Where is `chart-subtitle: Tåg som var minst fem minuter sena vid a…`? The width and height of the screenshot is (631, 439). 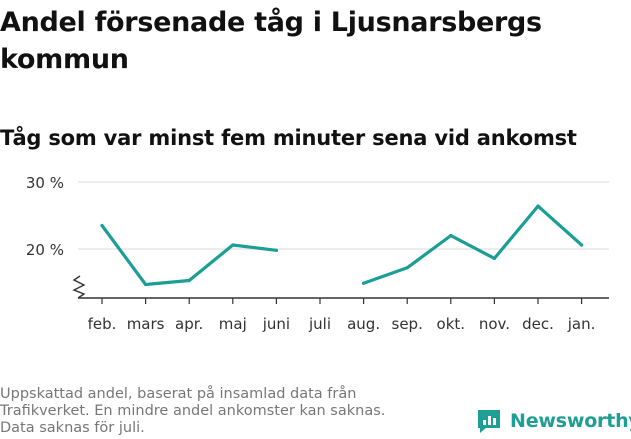 chart-subtitle: Tåg som var minst fem minuter sena vid a… is located at coordinates (288, 138).